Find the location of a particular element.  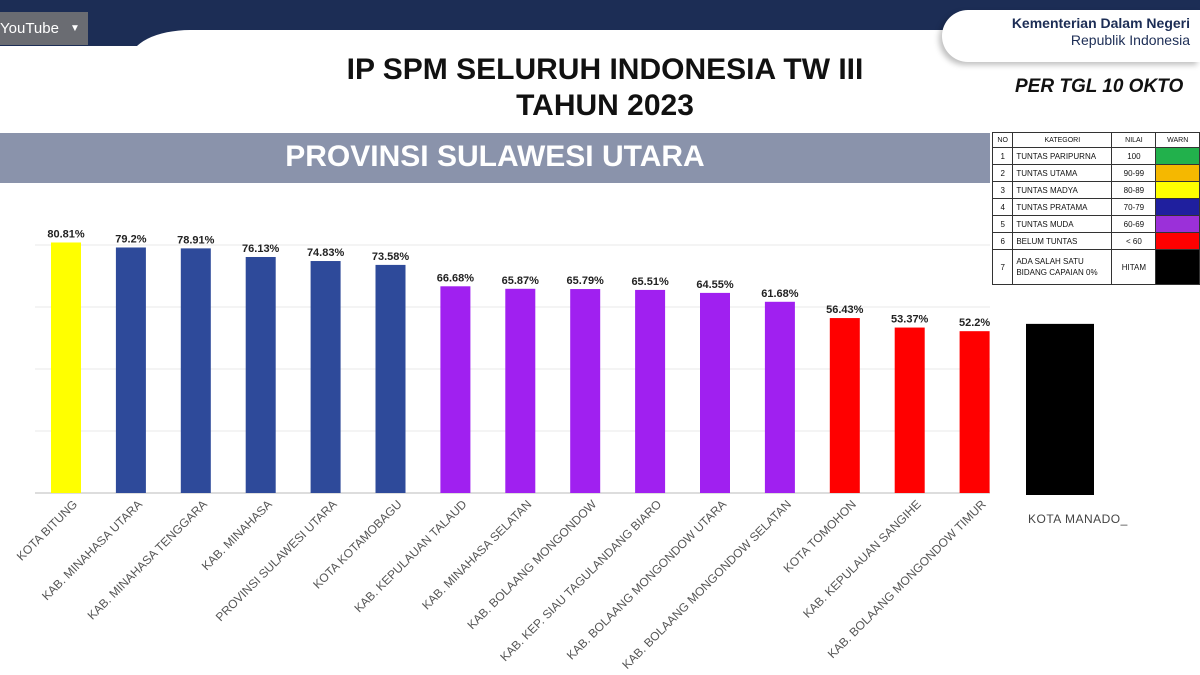

legend-kategori: ADA SALAH SATU BIDANG CAPAIAN 0% is located at coordinates (1062, 267).